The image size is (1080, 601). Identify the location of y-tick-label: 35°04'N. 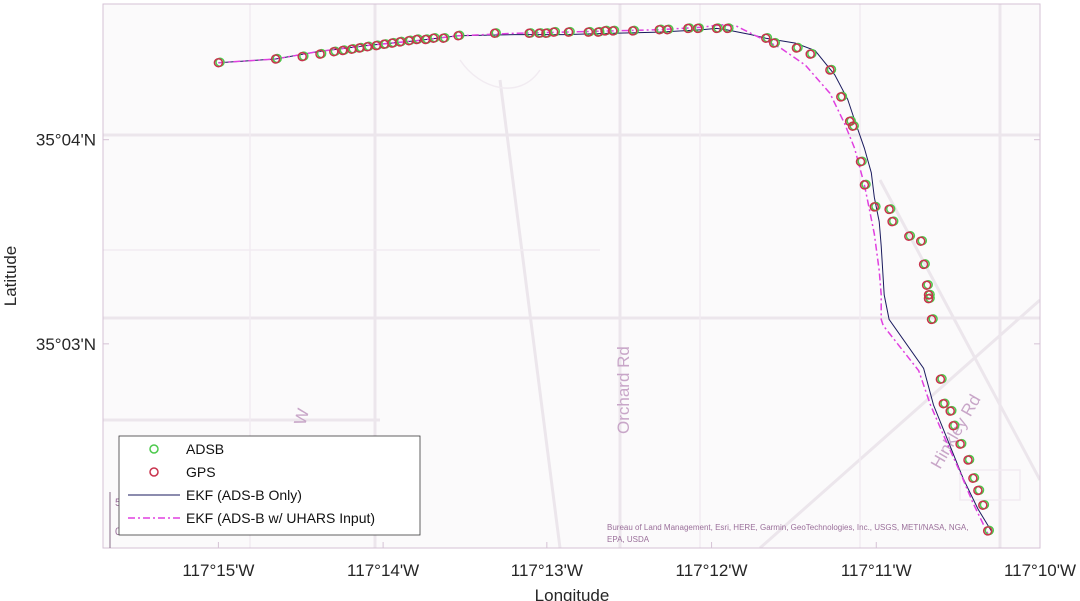
(66, 140).